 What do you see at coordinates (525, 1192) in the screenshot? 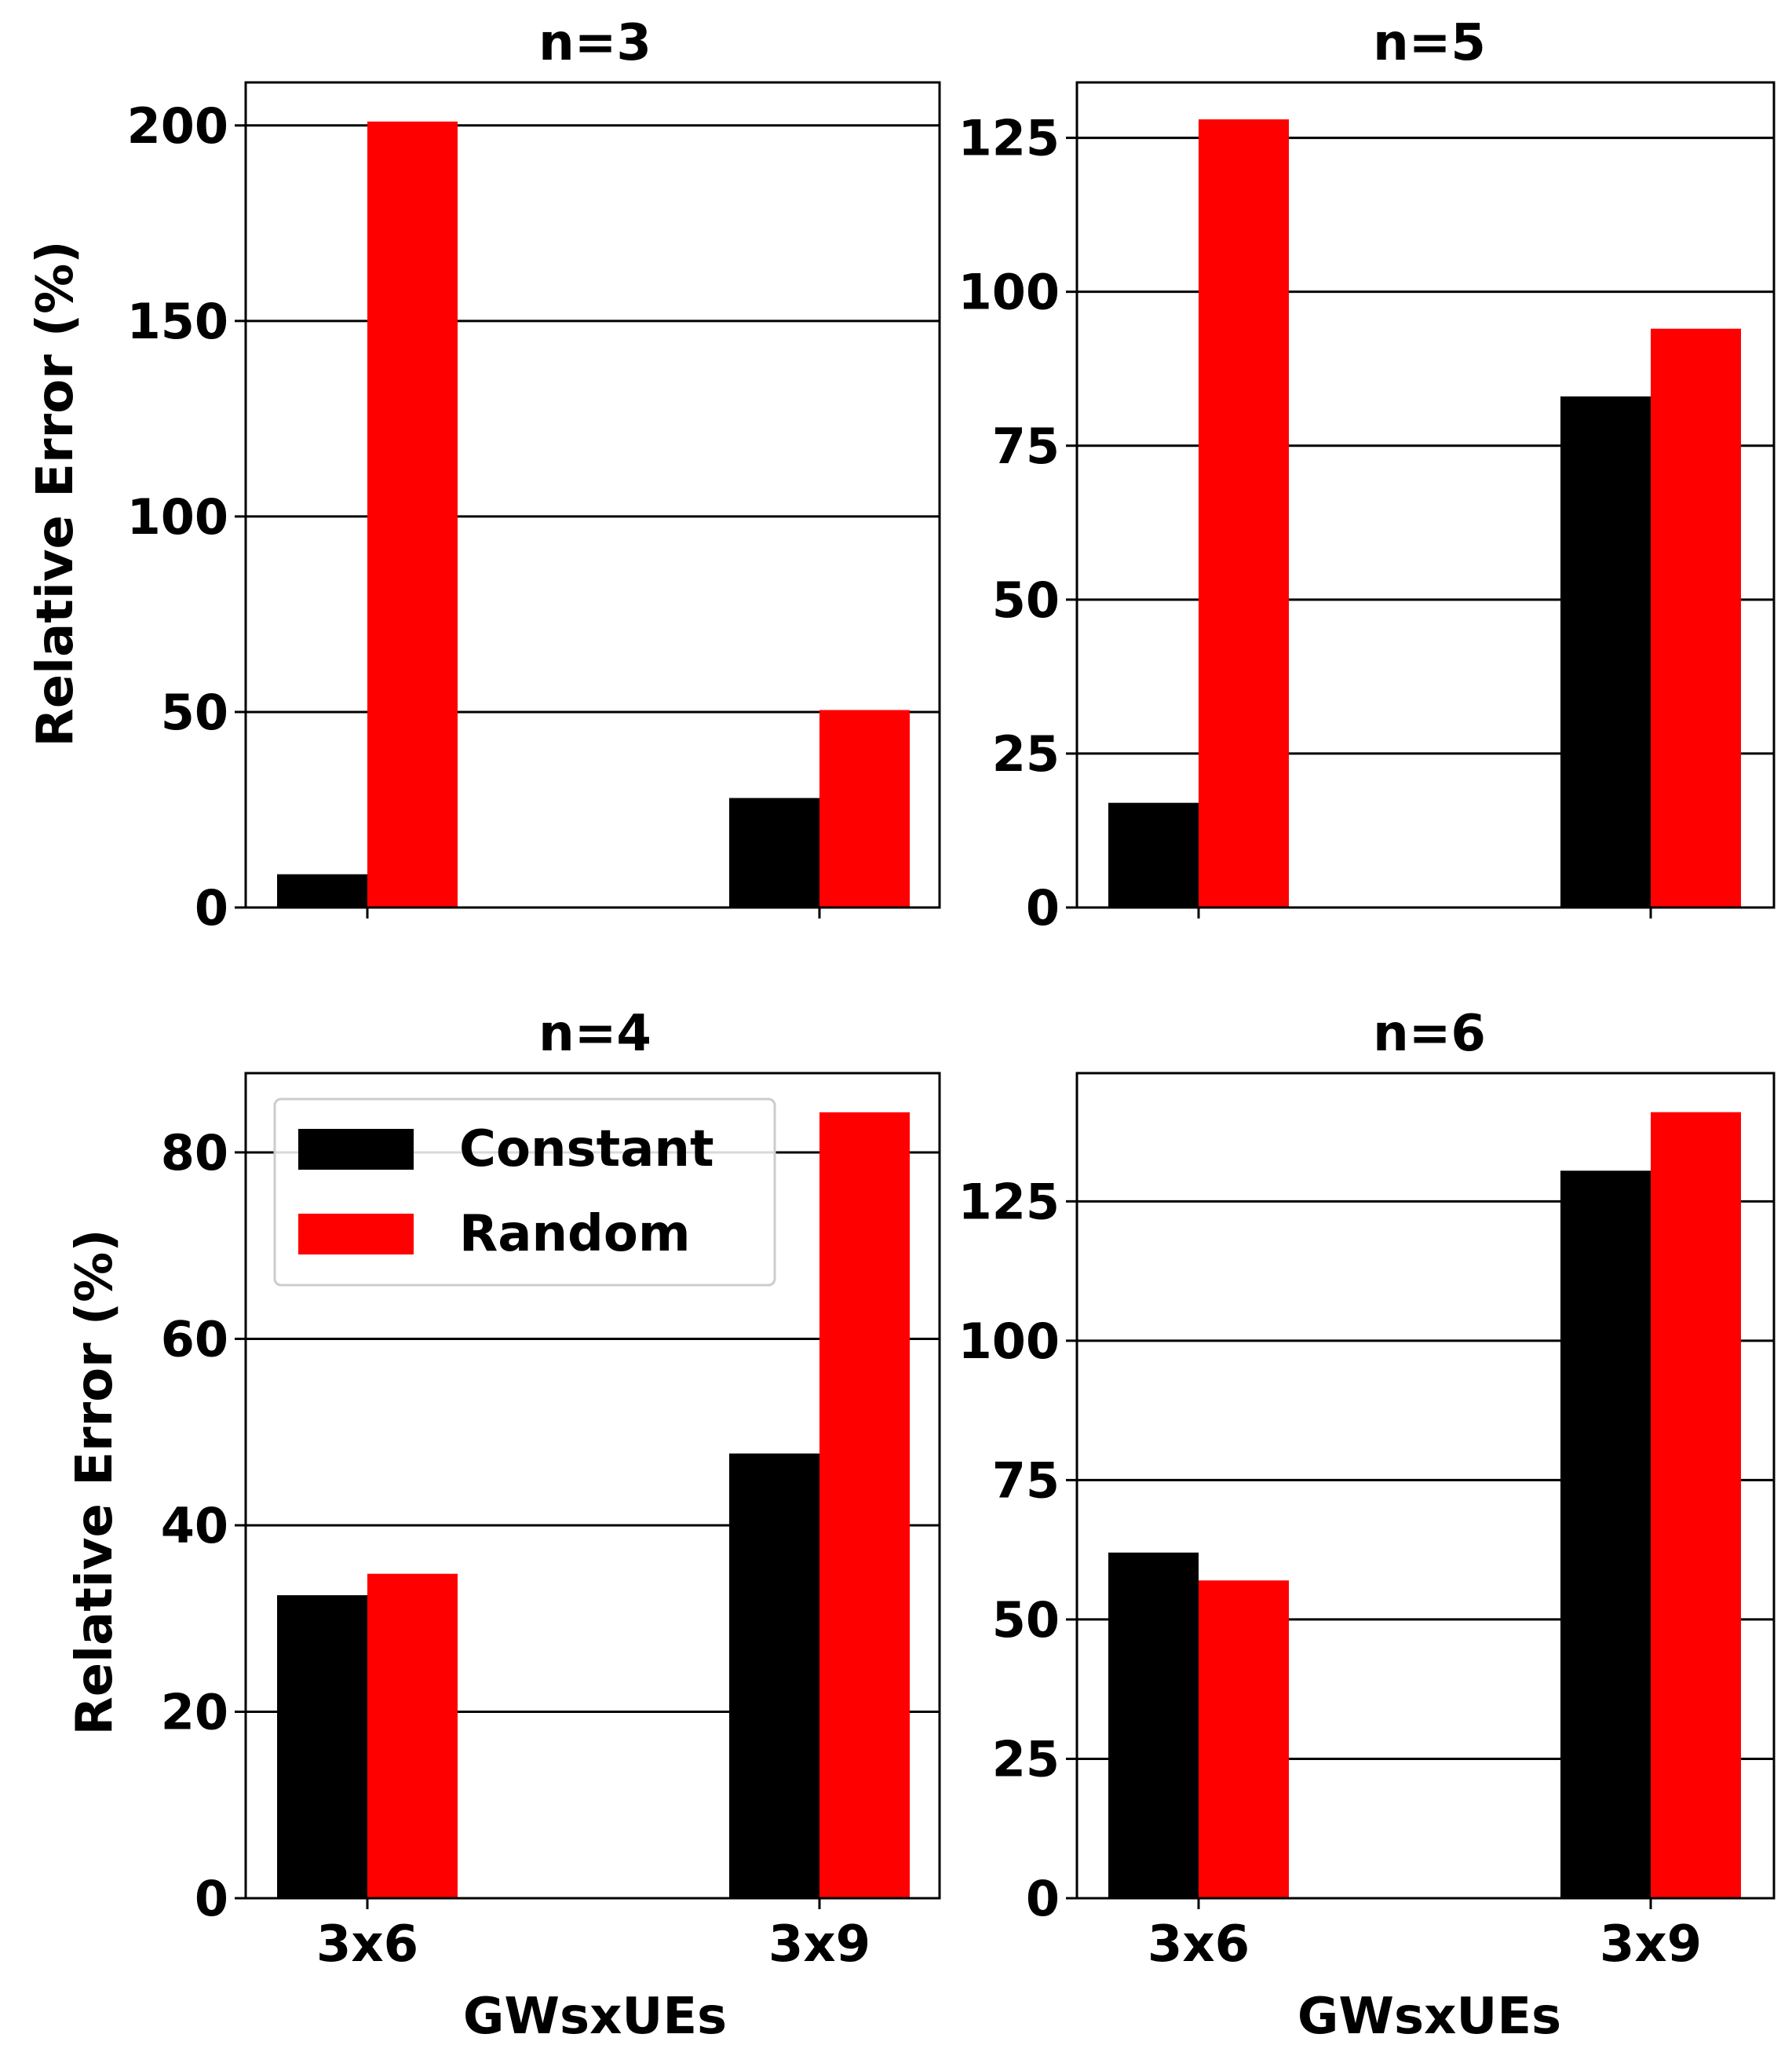
I see `legend: Constant Random` at bounding box center [525, 1192].